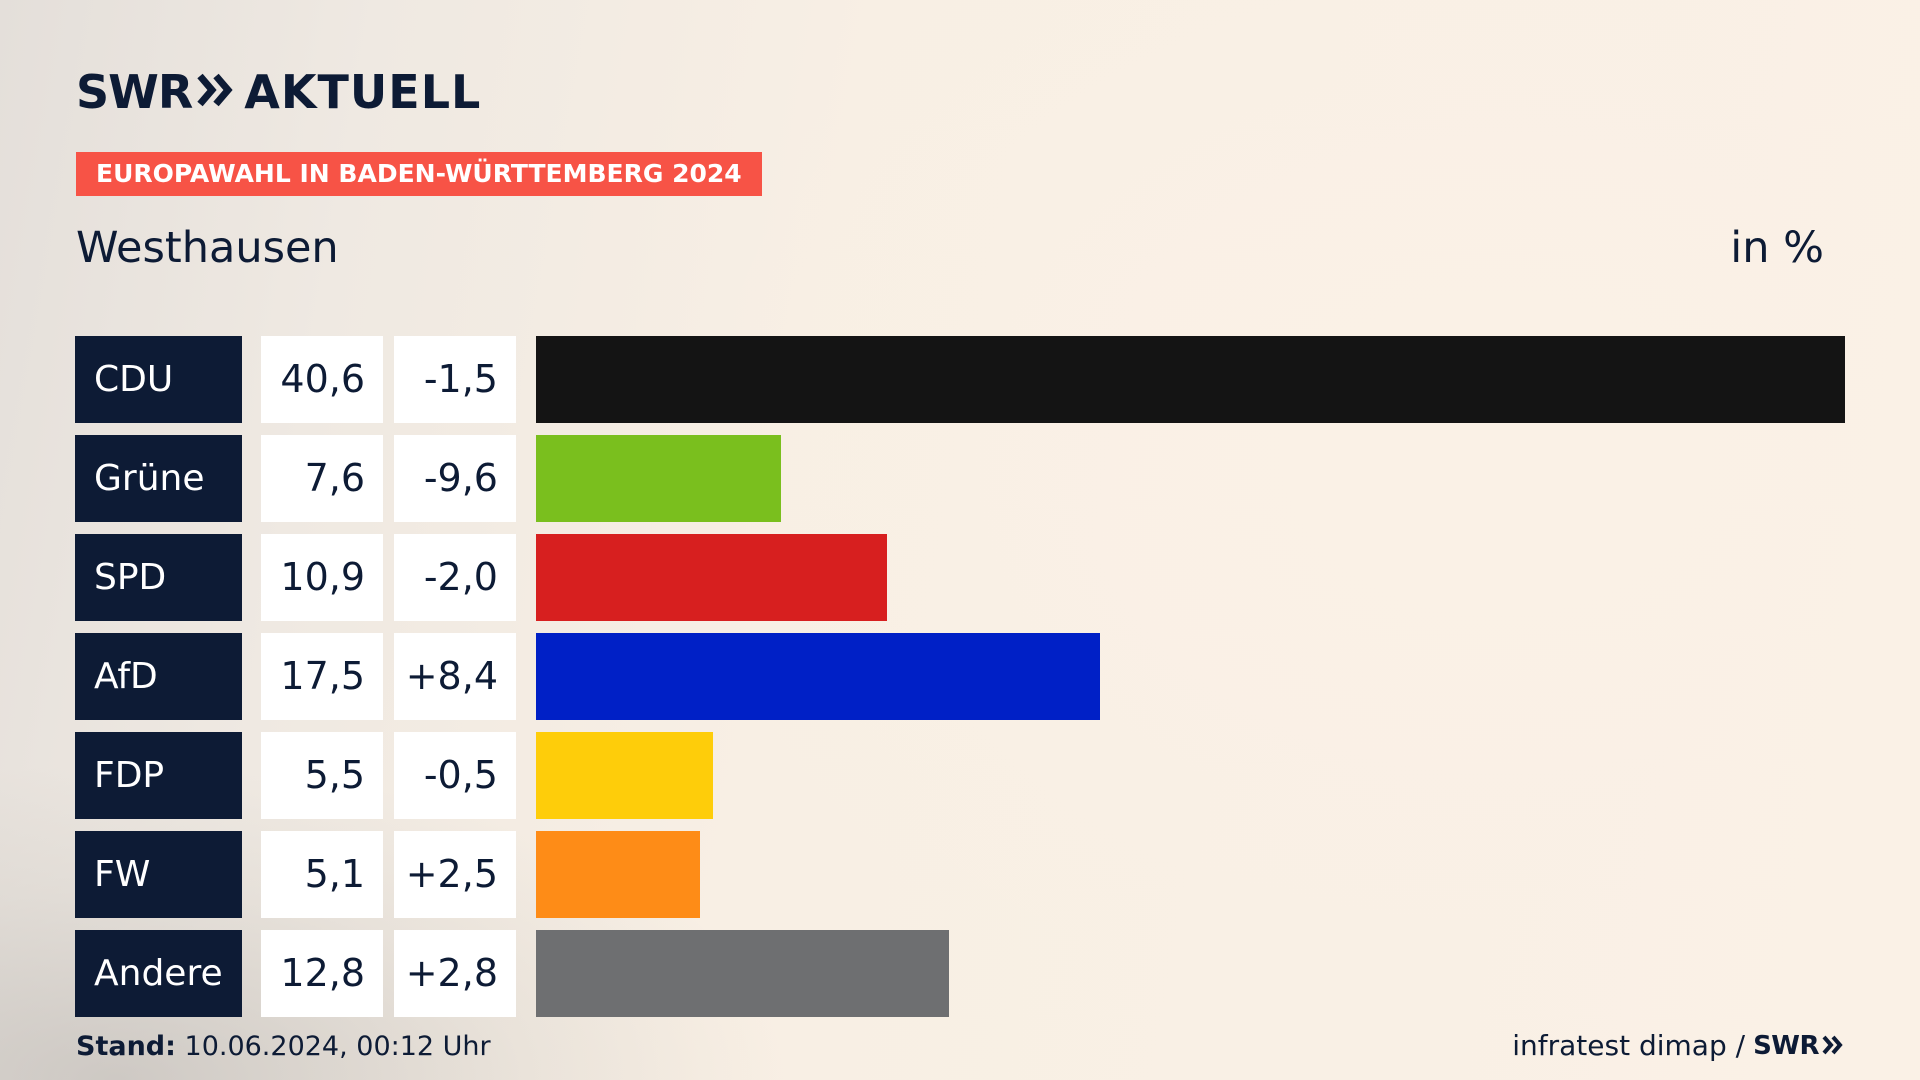 This screenshot has width=1920, height=1080. Describe the element at coordinates (455, 676) in the screenshot. I see `change-label: +8,4` at that location.